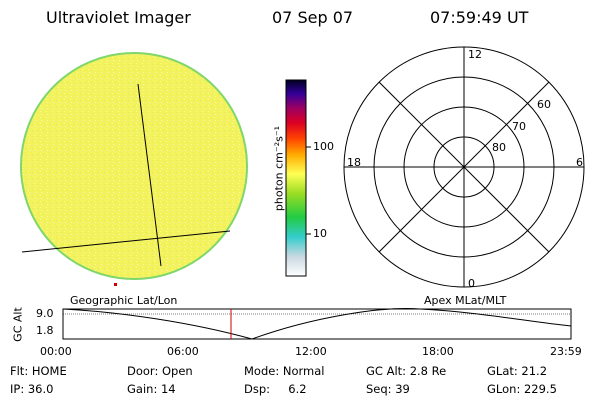 The height and width of the screenshot is (400, 600). Describe the element at coordinates (313, 17) in the screenshot. I see `observation-date: 07 Sep 07` at that location.